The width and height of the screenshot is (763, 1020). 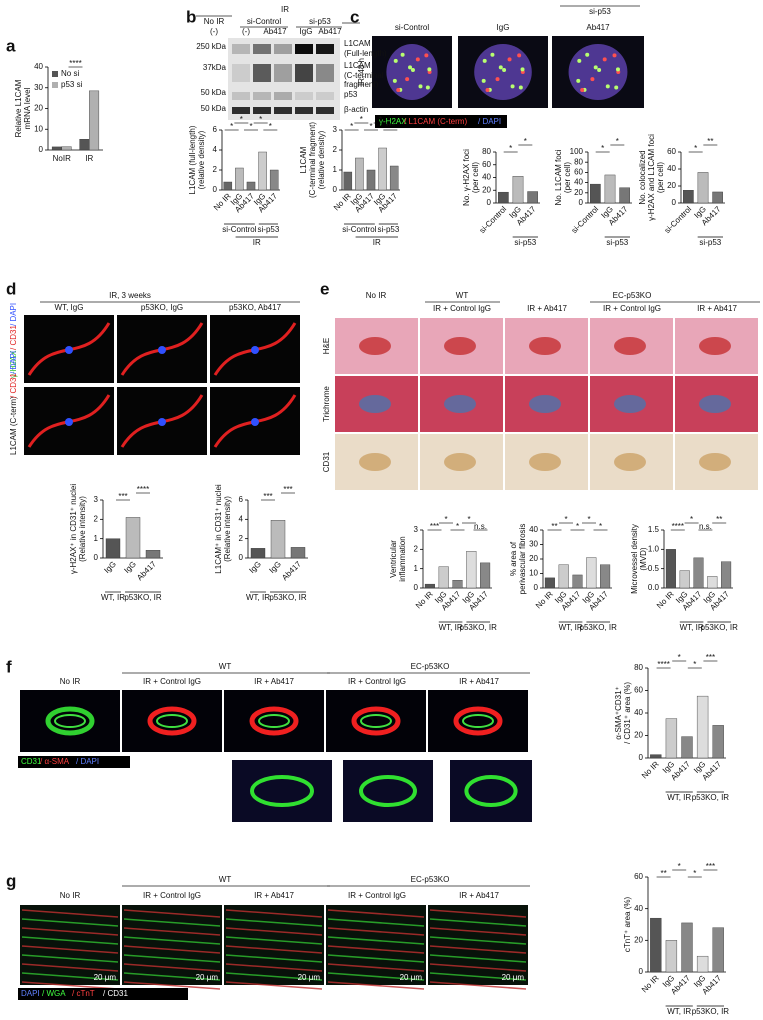 What do you see at coordinates (324, 288) in the screenshot?
I see `panel-label: e` at bounding box center [324, 288].